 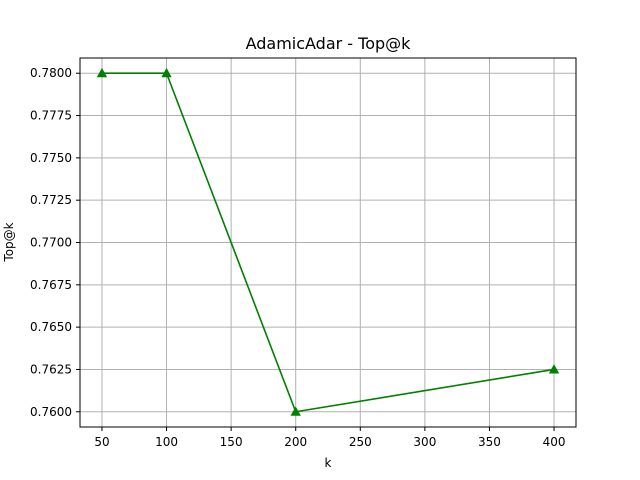 What do you see at coordinates (51, 327) in the screenshot?
I see `y-tick-label: 0.7650` at bounding box center [51, 327].